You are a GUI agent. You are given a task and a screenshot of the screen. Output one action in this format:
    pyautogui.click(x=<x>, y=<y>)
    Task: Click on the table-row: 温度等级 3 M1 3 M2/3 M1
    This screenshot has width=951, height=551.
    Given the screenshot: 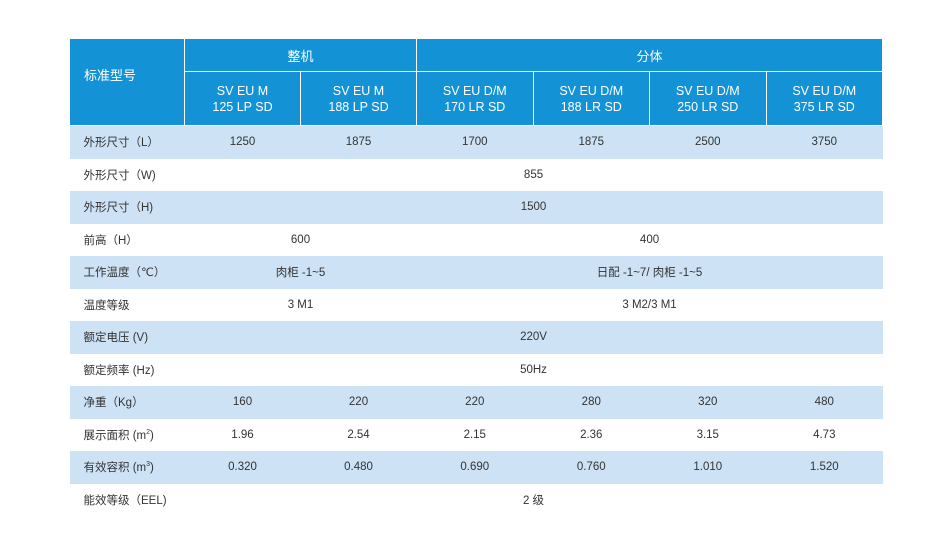 What is the action you would take?
    pyautogui.click(x=476, y=304)
    